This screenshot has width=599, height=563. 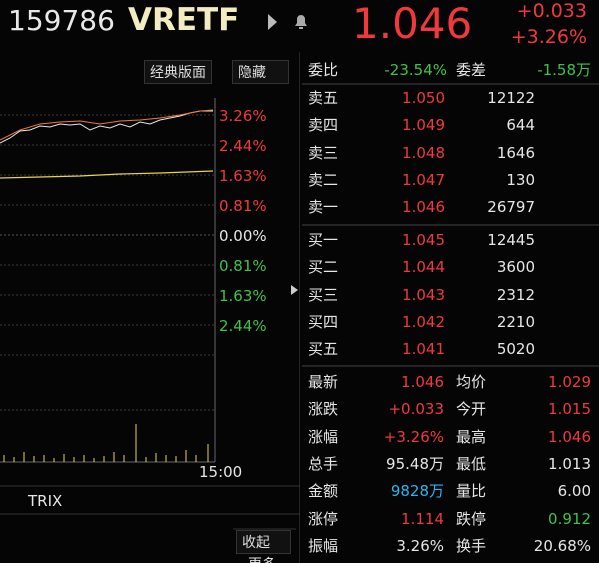 What do you see at coordinates (515, 349) in the screenshot?
I see `book-volume: 5020` at bounding box center [515, 349].